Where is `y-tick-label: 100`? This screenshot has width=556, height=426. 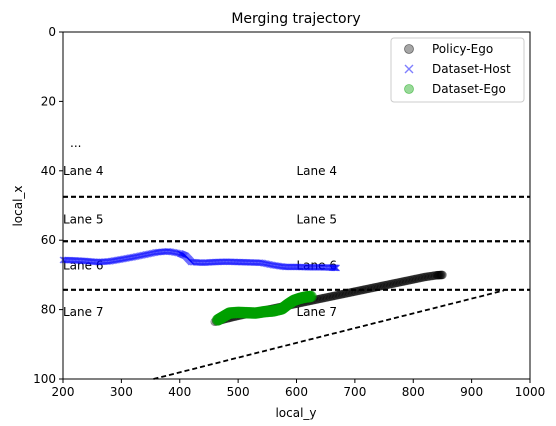
y-tick-label: 100 is located at coordinates (44, 379).